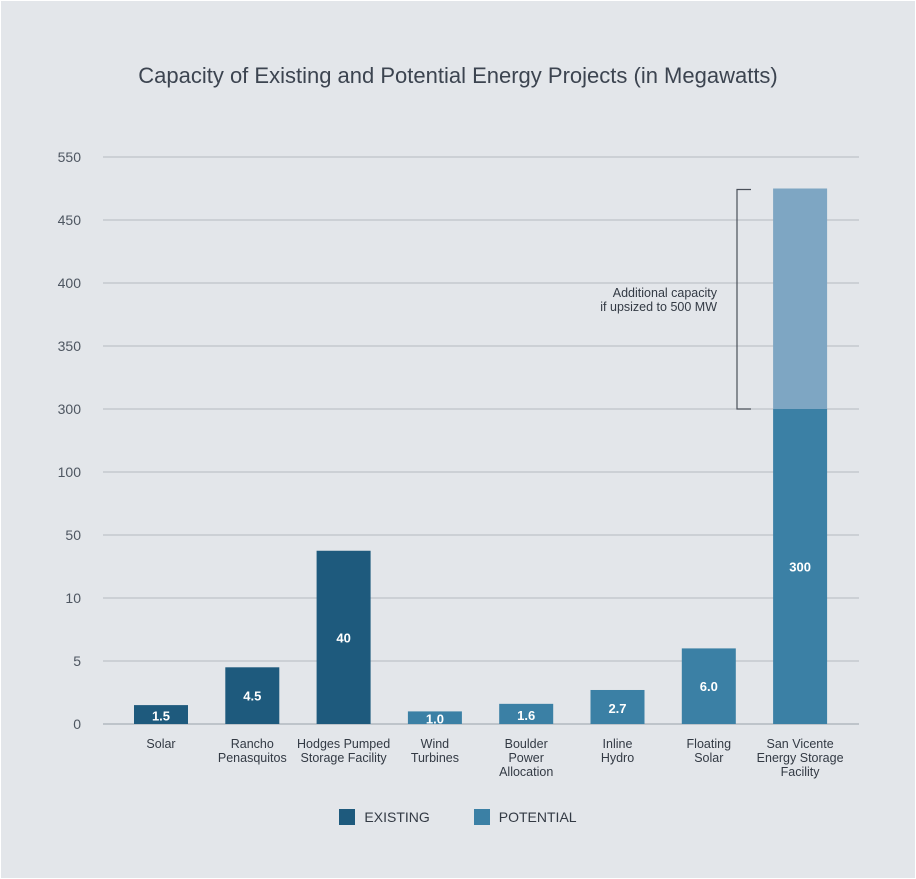 This screenshot has height=879, width=916. What do you see at coordinates (252, 744) in the screenshot?
I see `x-category-label-line: Rancho` at bounding box center [252, 744].